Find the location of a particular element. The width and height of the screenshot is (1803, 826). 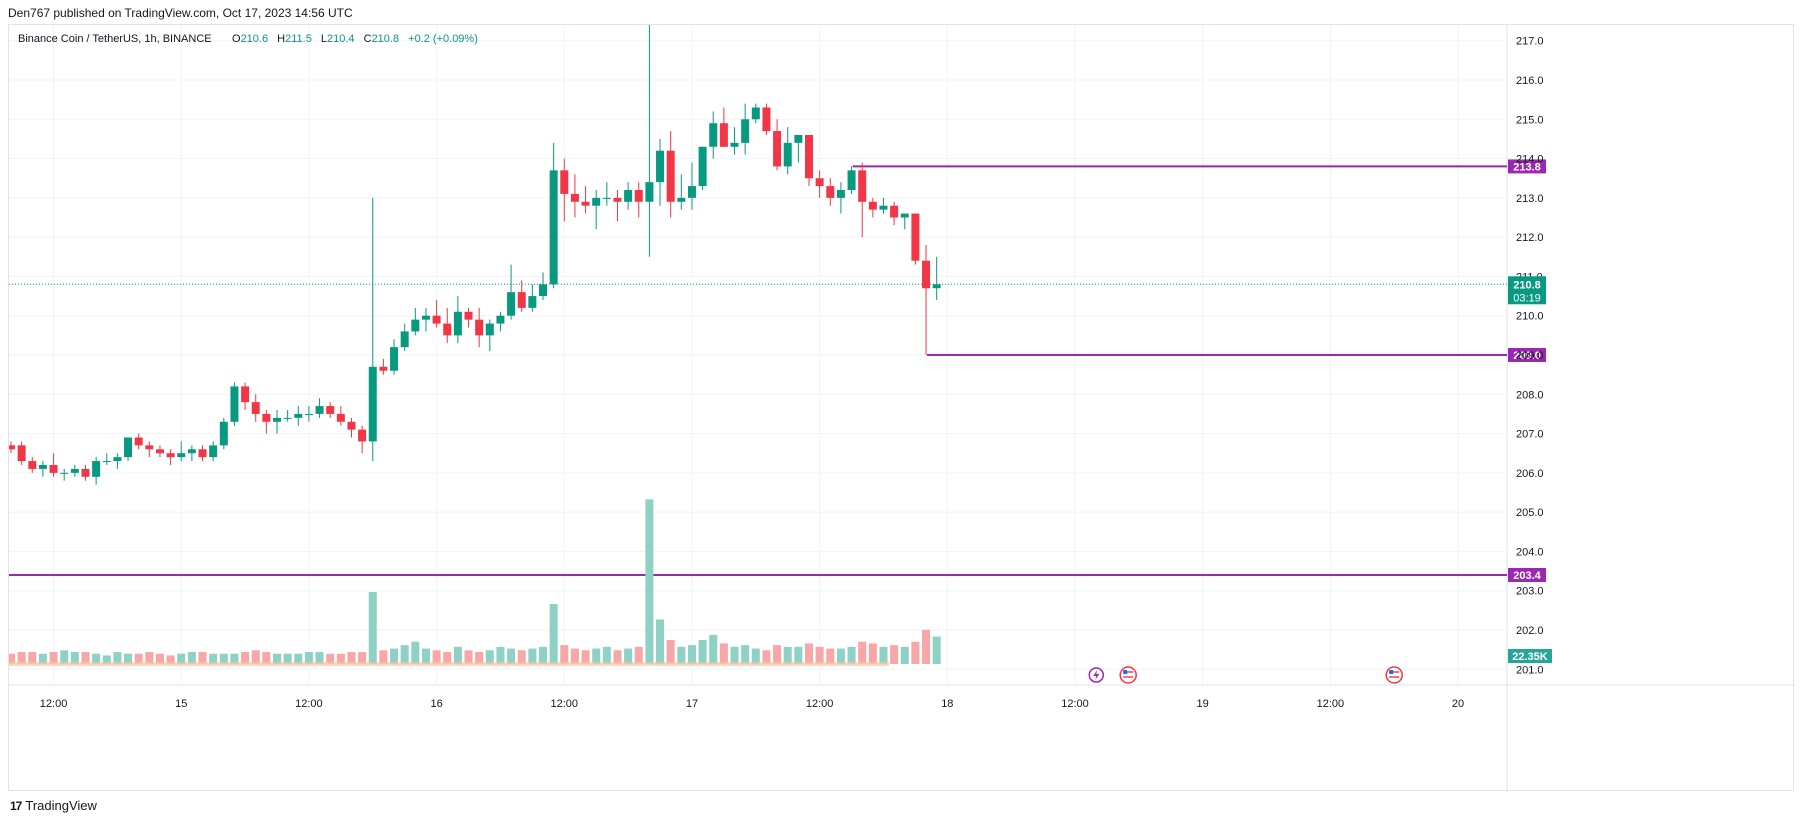

price-tick-label: 213.0 is located at coordinates (1530, 199).